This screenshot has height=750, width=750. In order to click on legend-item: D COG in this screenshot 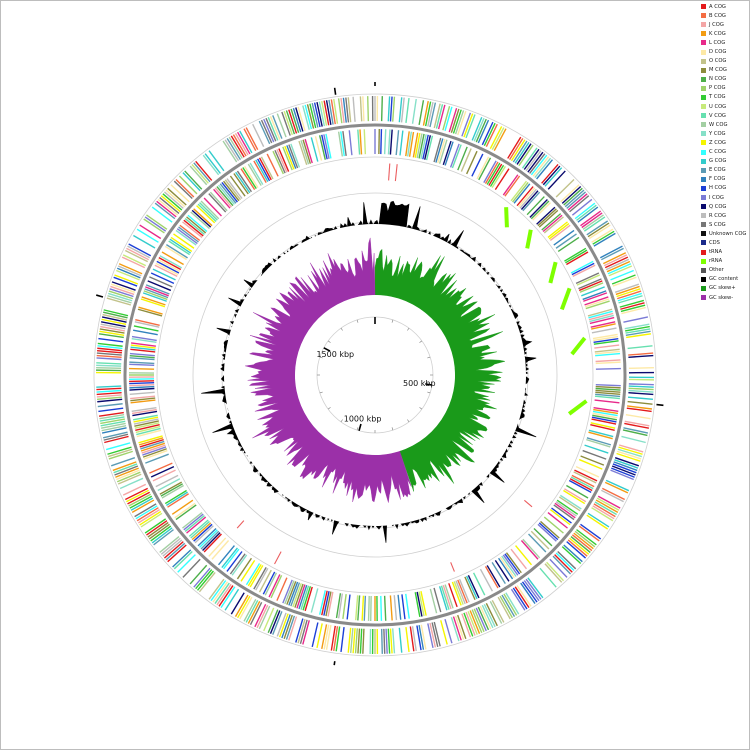, I will do `click(725, 51)`.